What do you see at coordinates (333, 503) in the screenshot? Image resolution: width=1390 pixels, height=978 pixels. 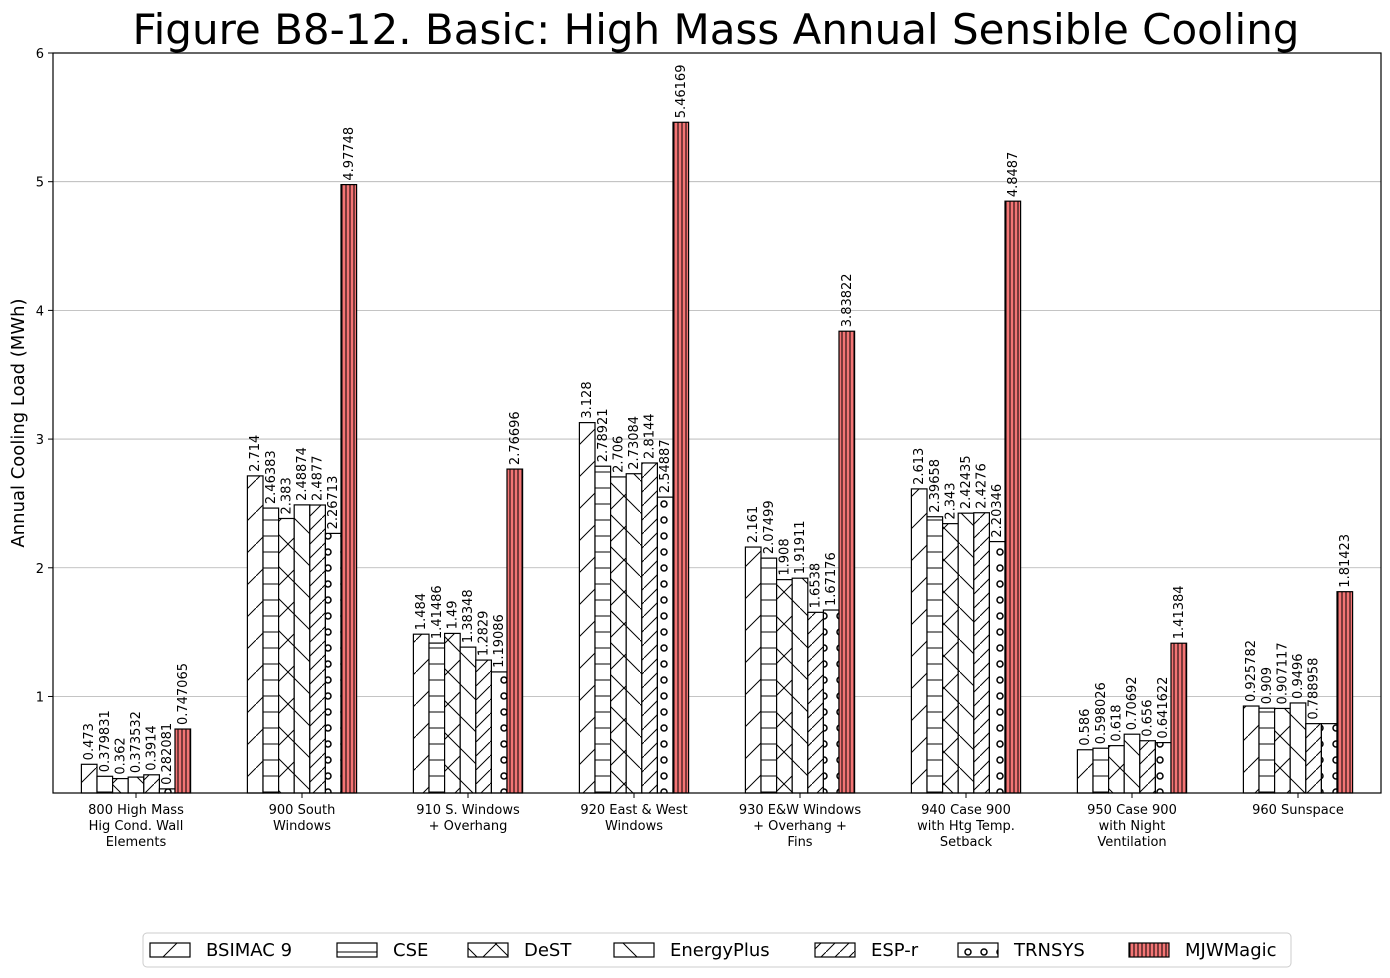 I see `bar-value-label: 2.26713` at bounding box center [333, 503].